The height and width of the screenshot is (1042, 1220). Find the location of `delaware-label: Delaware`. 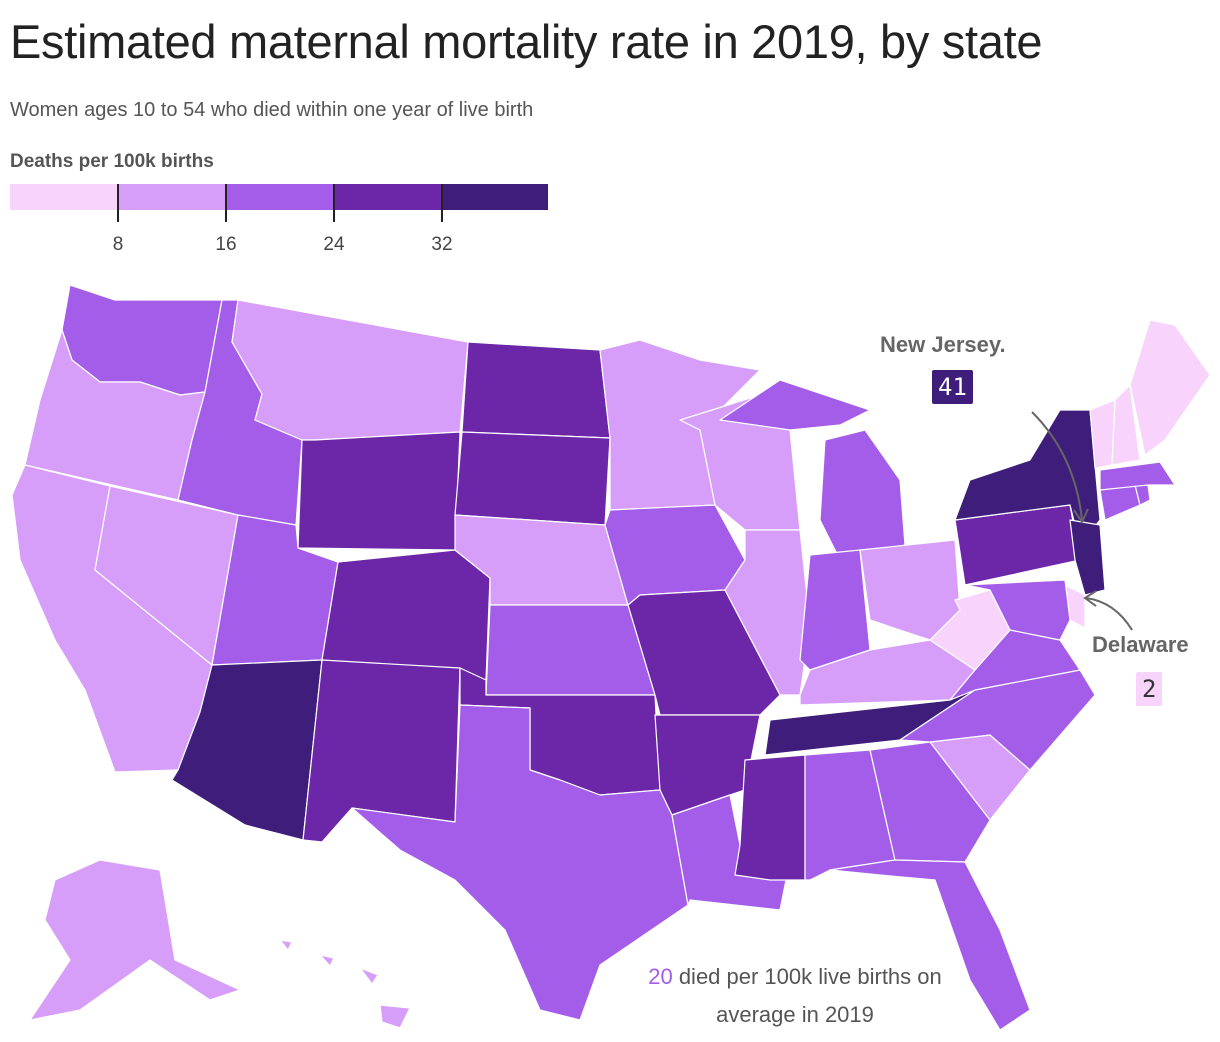

delaware-label: Delaware is located at coordinates (1140, 644).